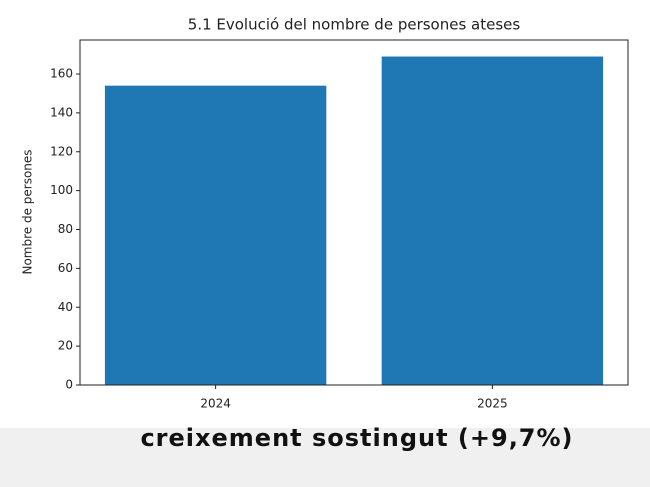 This screenshot has width=650, height=487. I want to click on y-tick-label: 40, so click(65, 307).